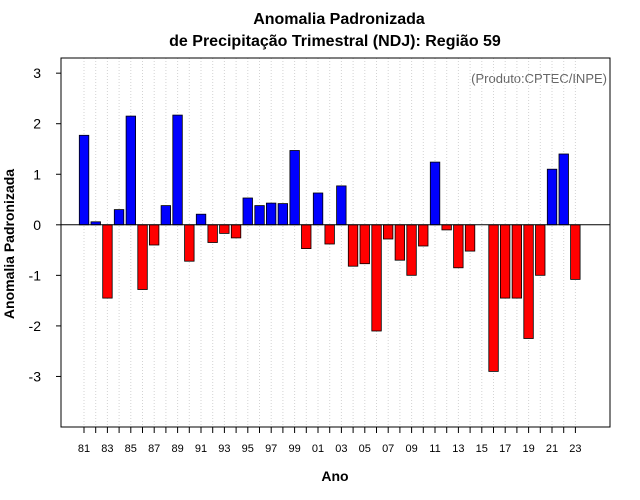 This screenshot has width=640, height=500. What do you see at coordinates (119, 217) in the screenshot?
I see `bar-1984` at bounding box center [119, 217].